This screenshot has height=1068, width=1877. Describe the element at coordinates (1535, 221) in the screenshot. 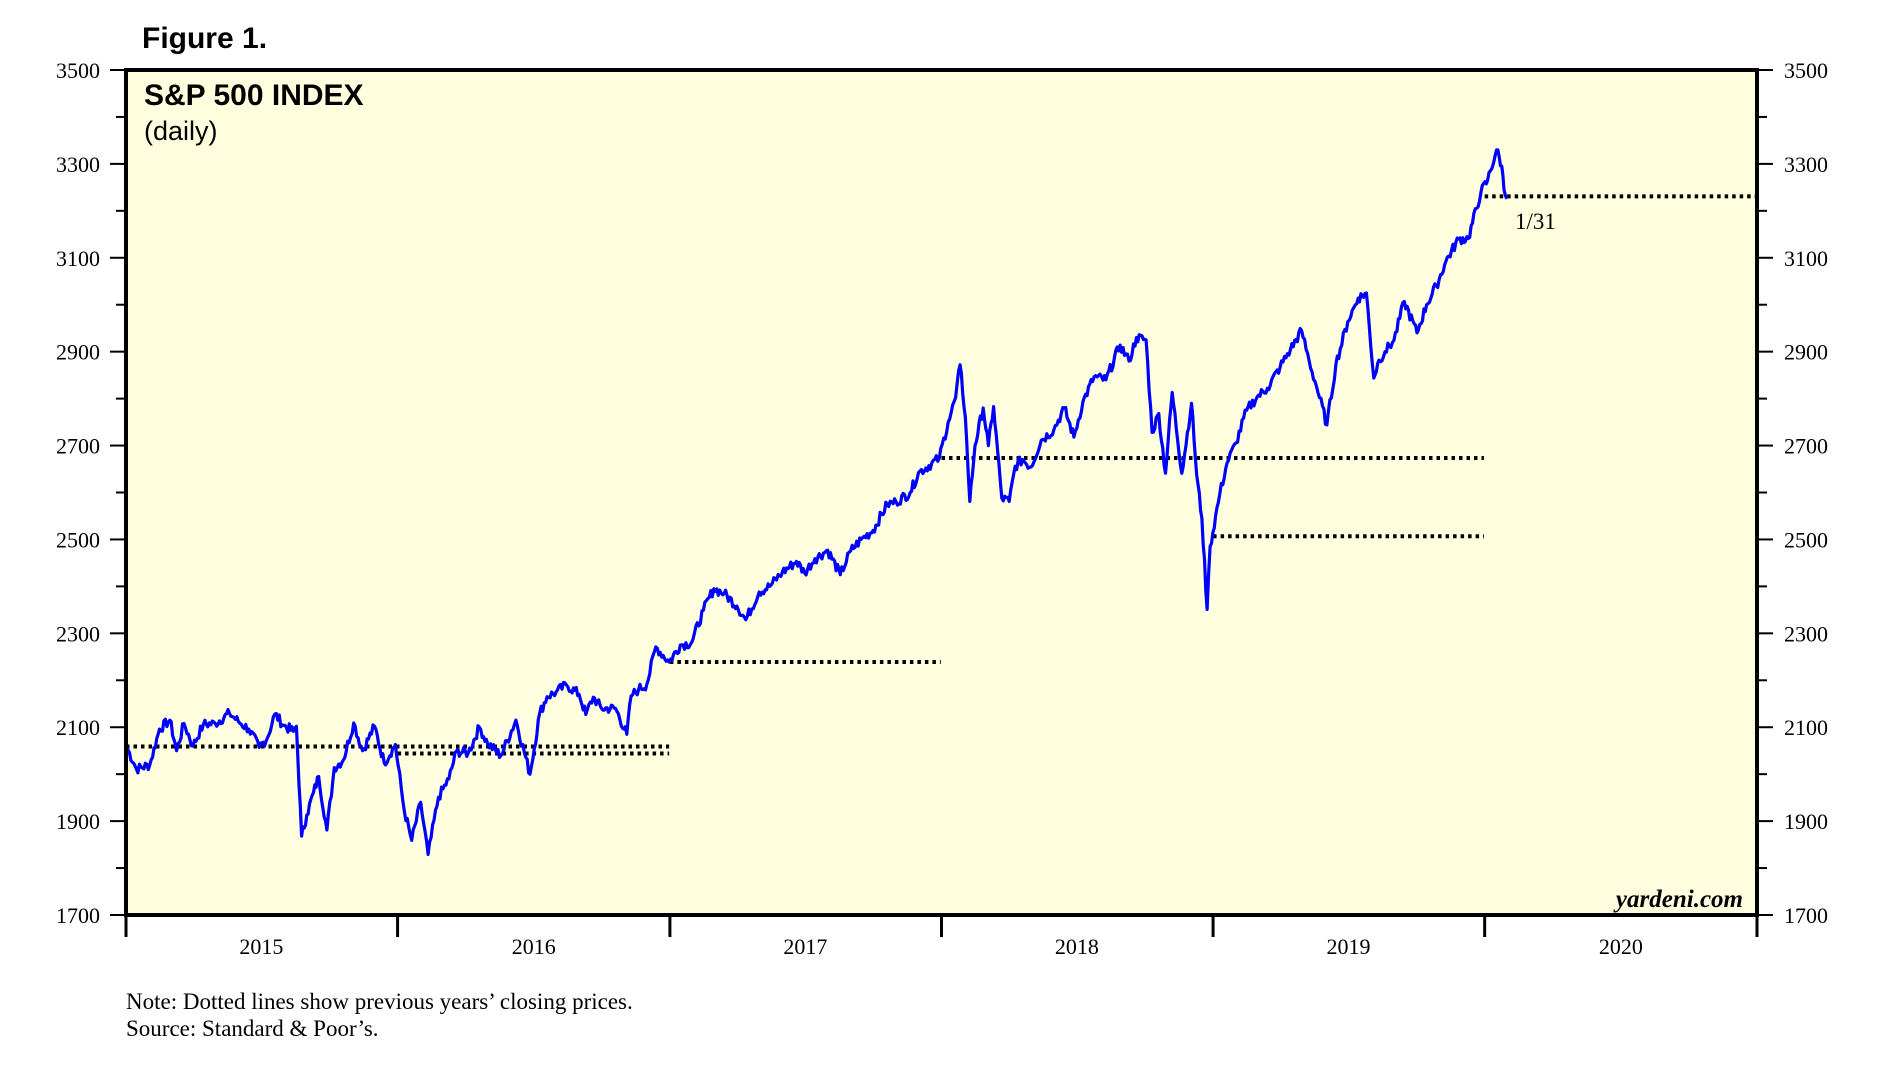

I see `annotation-label: 1/31` at that location.